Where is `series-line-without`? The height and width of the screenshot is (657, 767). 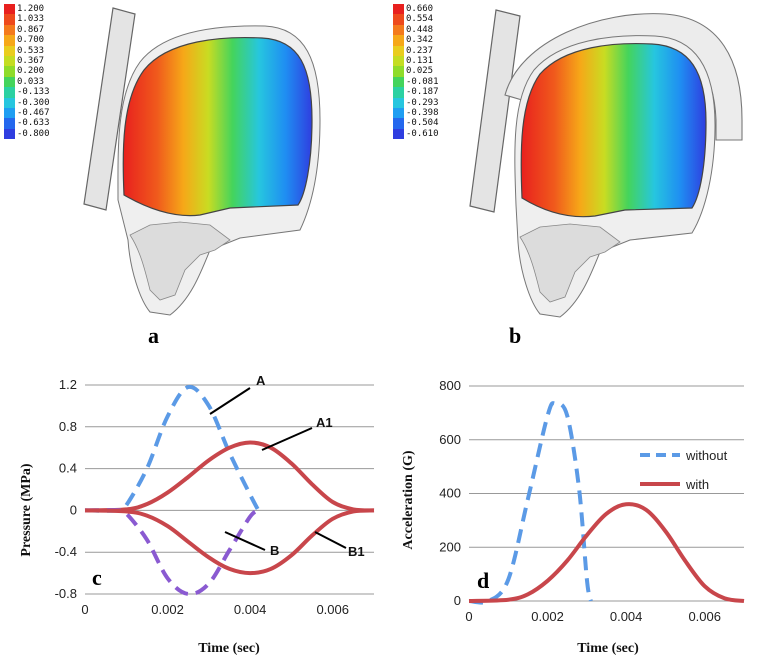 series-line-without is located at coordinates (530, 503).